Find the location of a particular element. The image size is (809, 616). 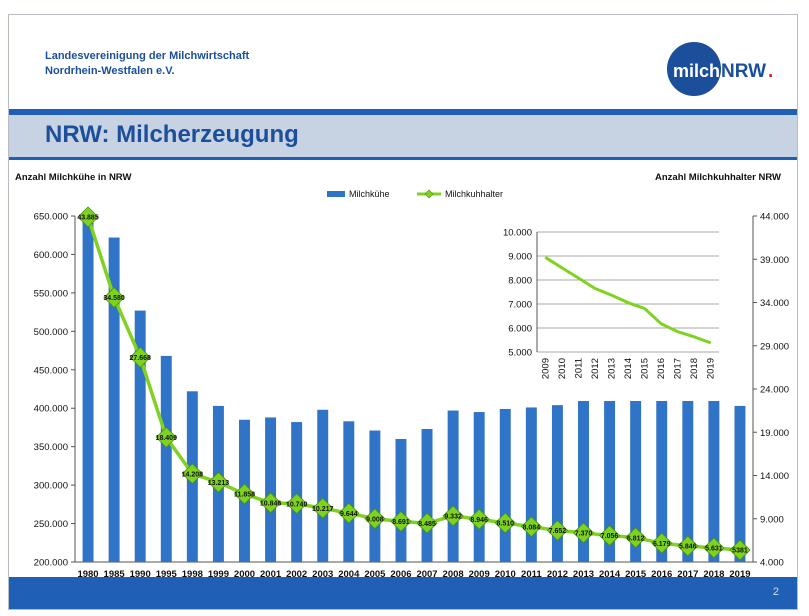

marker-milchkuhhalter-2016 is located at coordinates (662, 543).